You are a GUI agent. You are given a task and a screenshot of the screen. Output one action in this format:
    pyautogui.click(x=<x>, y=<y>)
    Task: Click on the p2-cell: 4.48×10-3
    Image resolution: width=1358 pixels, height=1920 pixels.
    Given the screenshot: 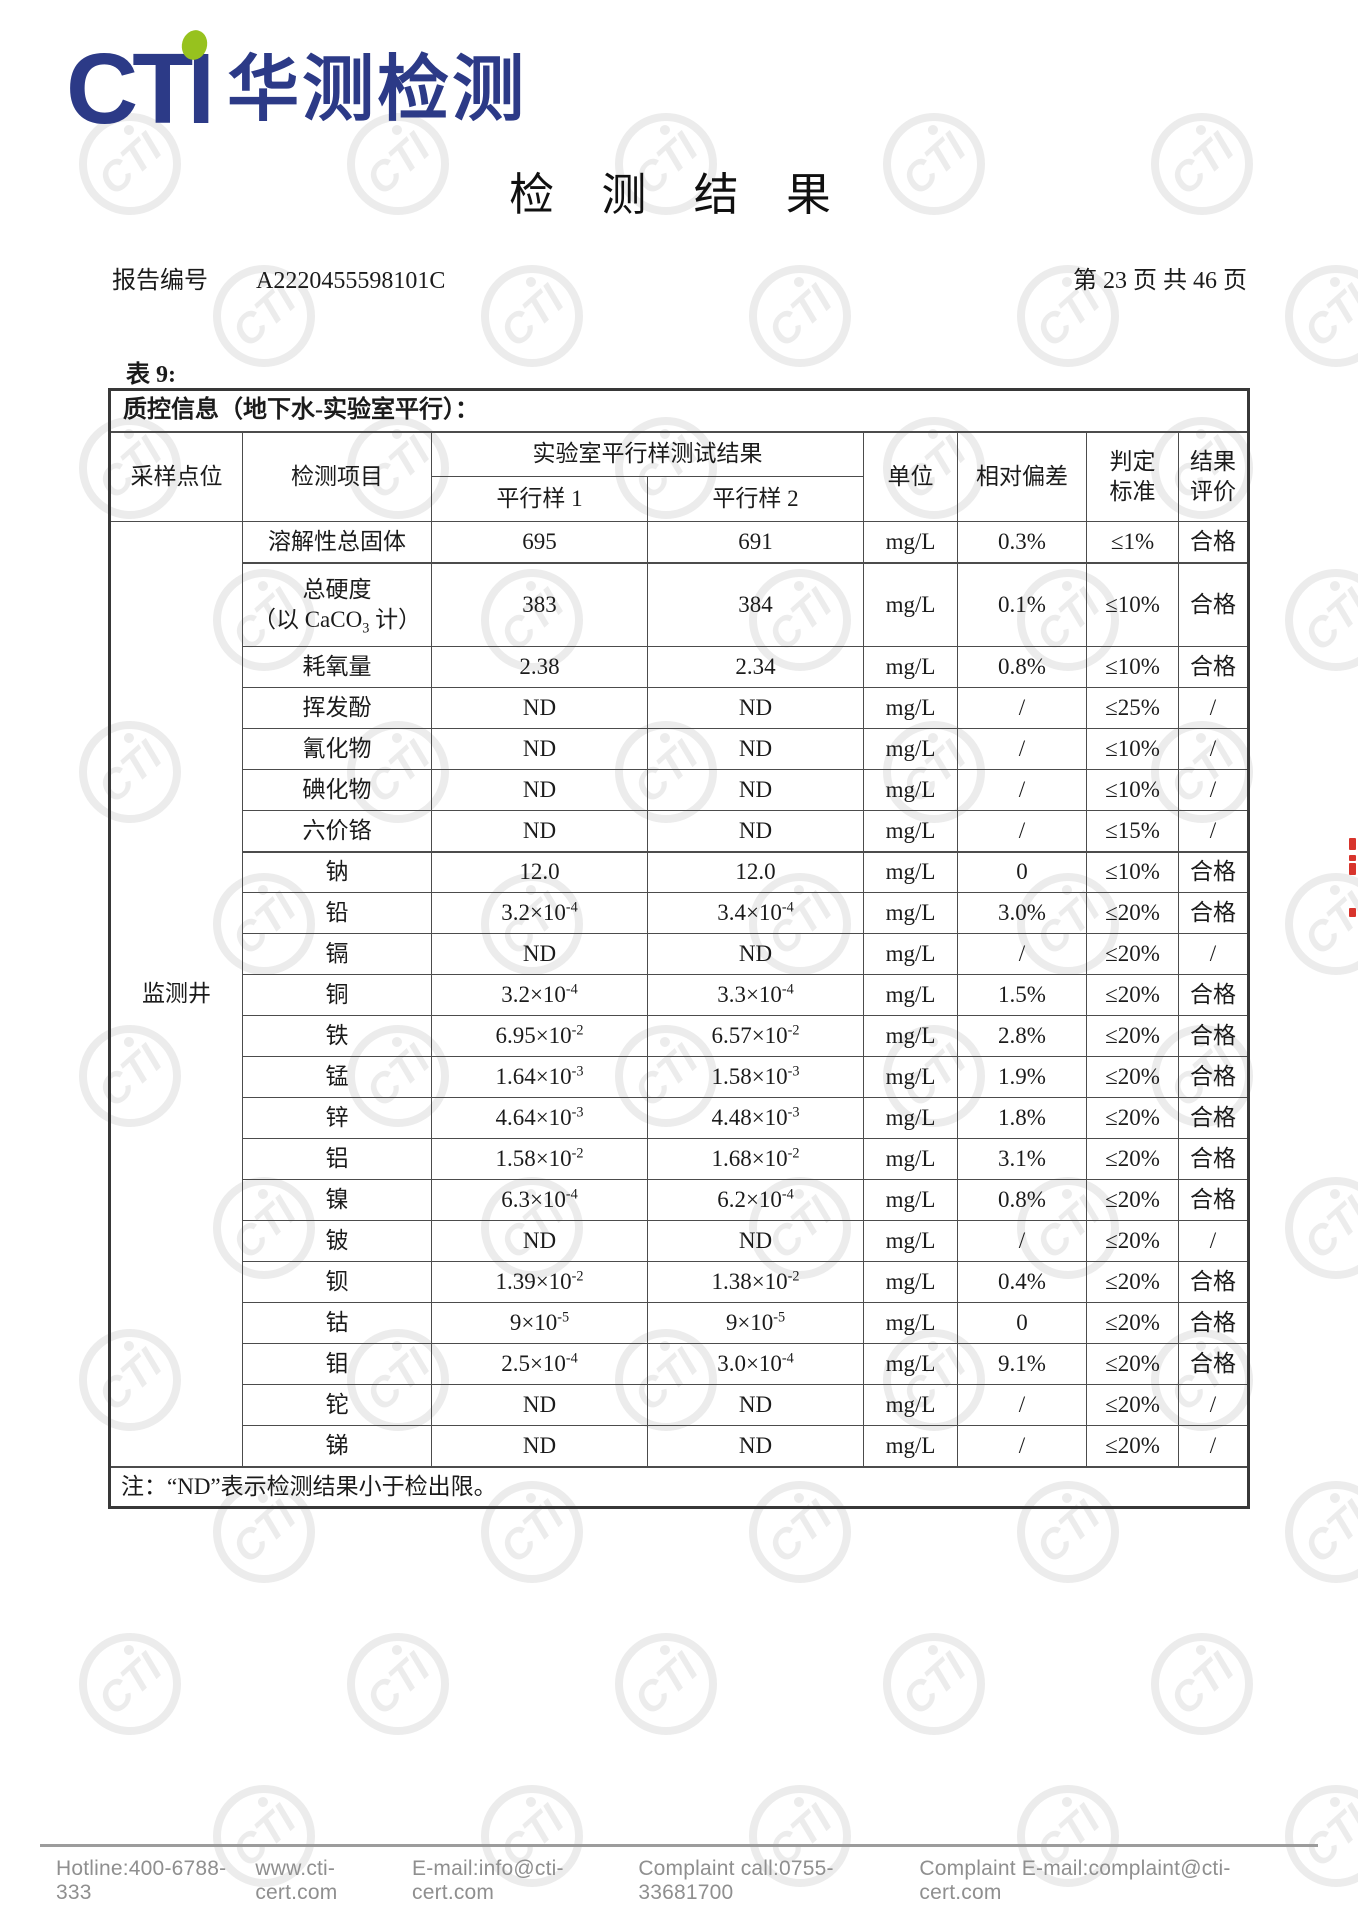 What is the action you would take?
    pyautogui.click(x=755, y=1118)
    